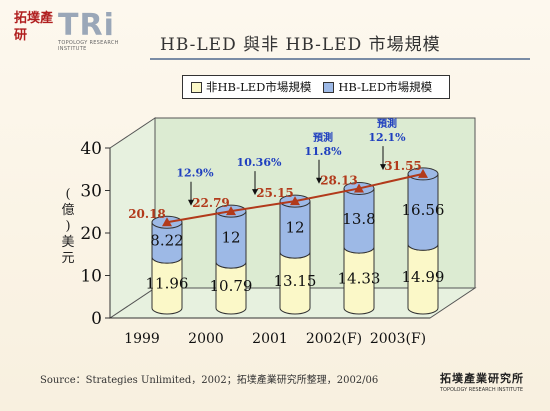  What do you see at coordinates (147, 214) in the screenshot?
I see `total-label-0: 20.18` at bounding box center [147, 214].